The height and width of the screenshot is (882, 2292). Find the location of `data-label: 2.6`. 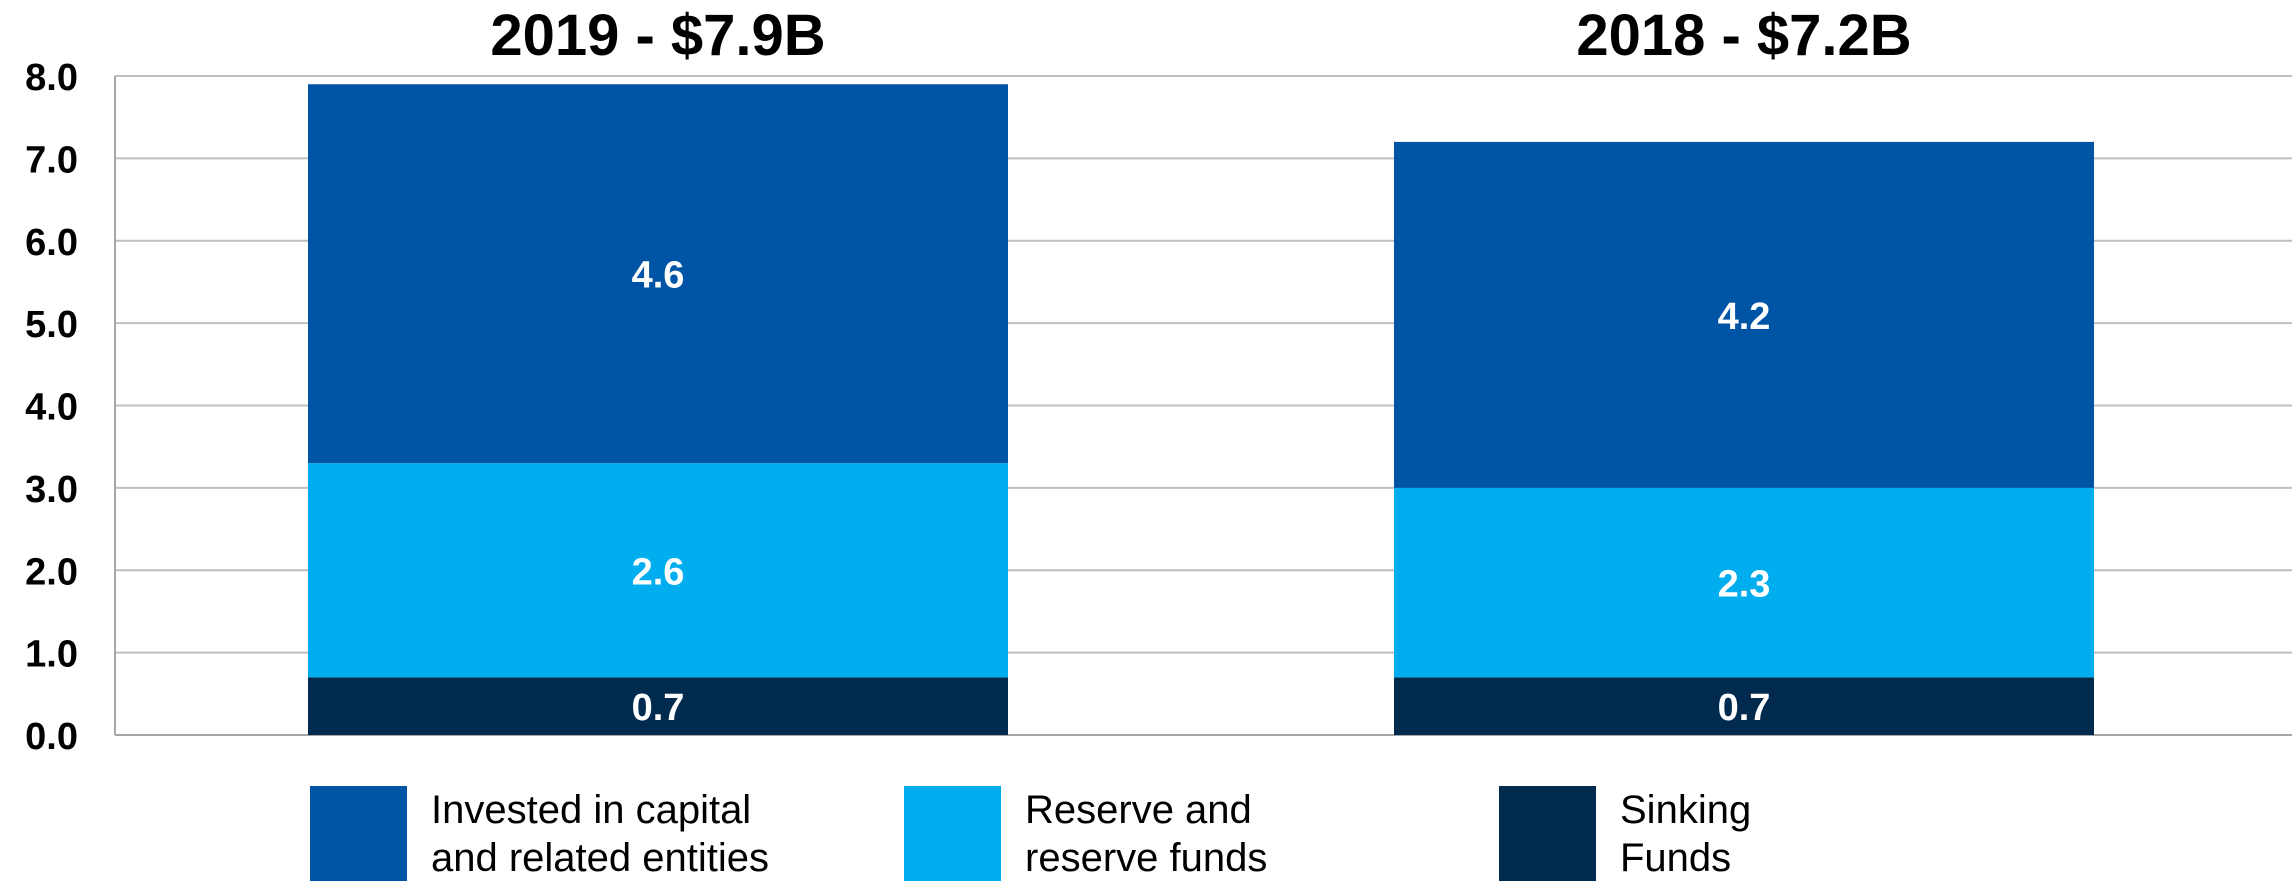

data-label: 2.6 is located at coordinates (658, 572).